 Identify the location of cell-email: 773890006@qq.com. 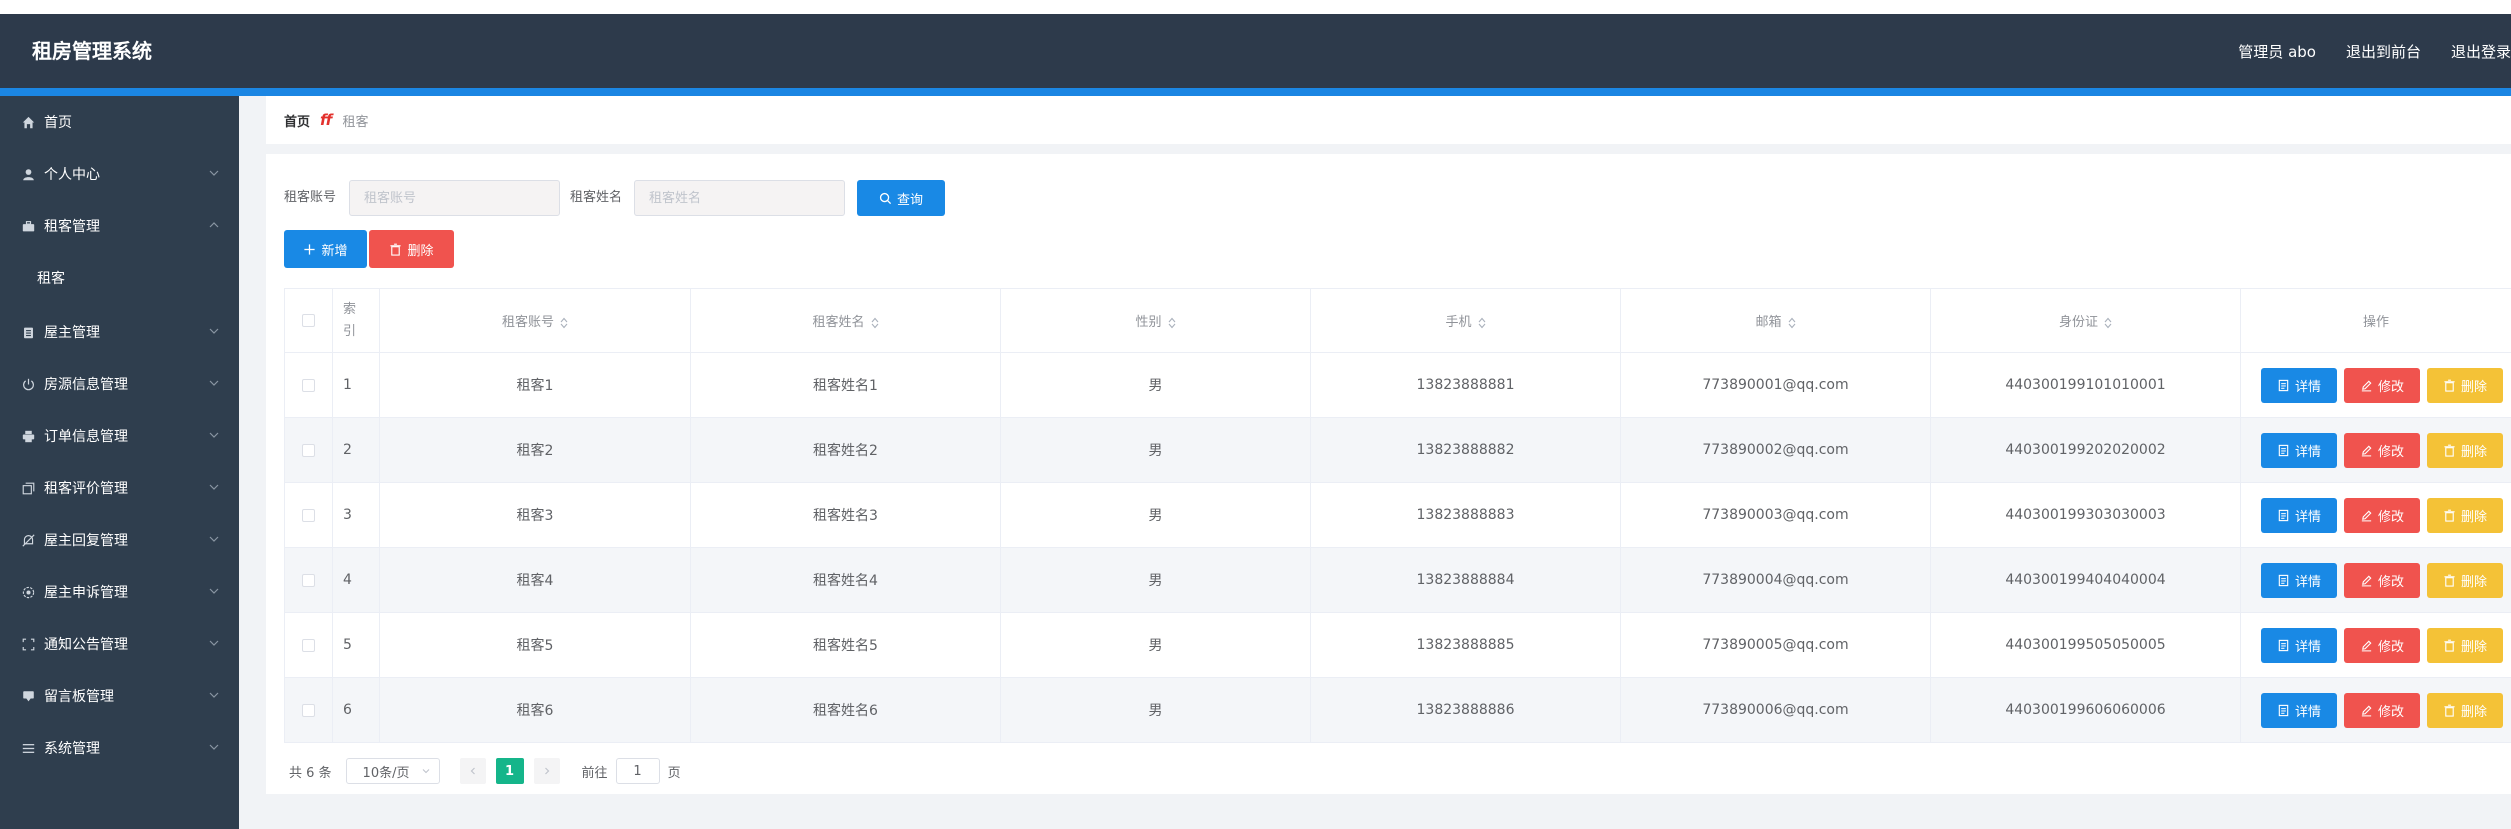
(1775, 710).